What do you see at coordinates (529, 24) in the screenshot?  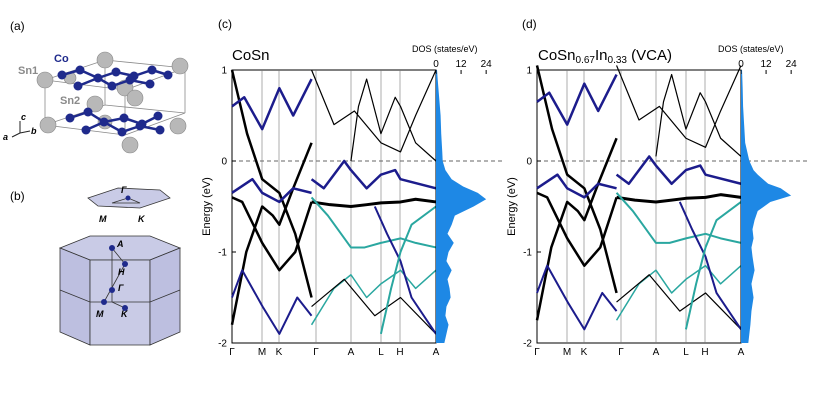 I see `panel-label-d: (d)` at bounding box center [529, 24].